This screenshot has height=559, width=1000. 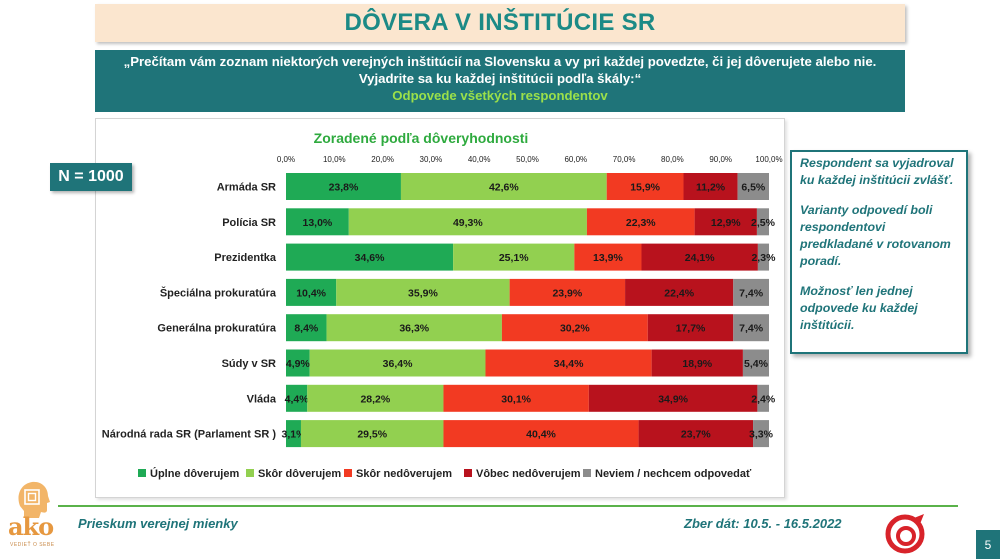 What do you see at coordinates (575, 159) in the screenshot?
I see `x-tick-label: 60,0%` at bounding box center [575, 159].